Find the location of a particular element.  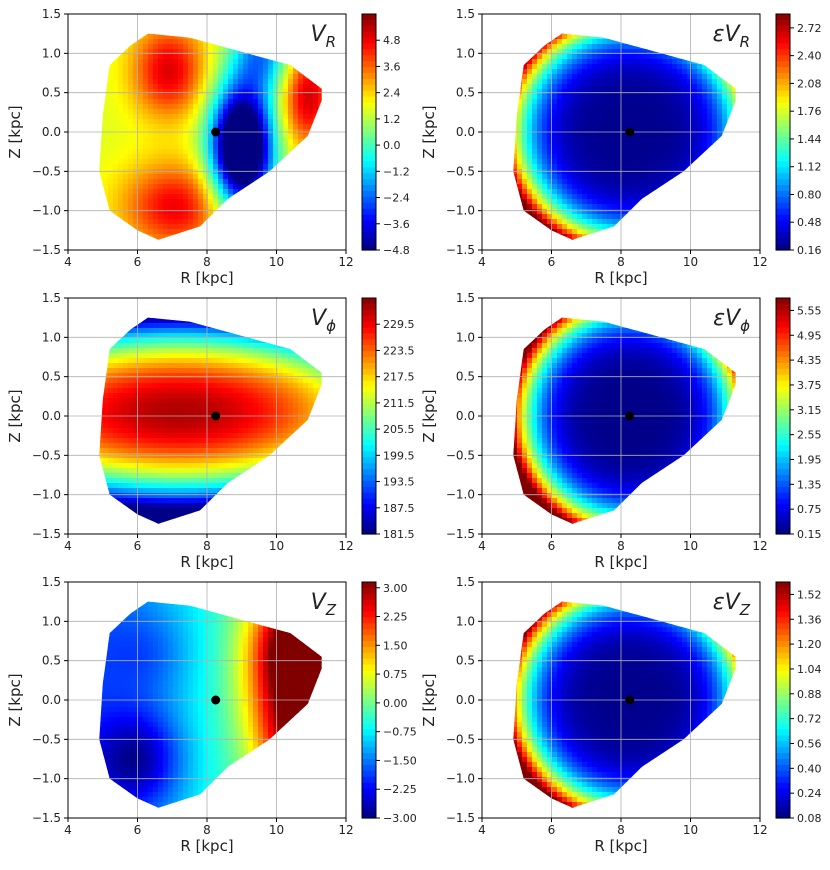

colorbar-tick-label: 0.0 is located at coordinates (392, 145).